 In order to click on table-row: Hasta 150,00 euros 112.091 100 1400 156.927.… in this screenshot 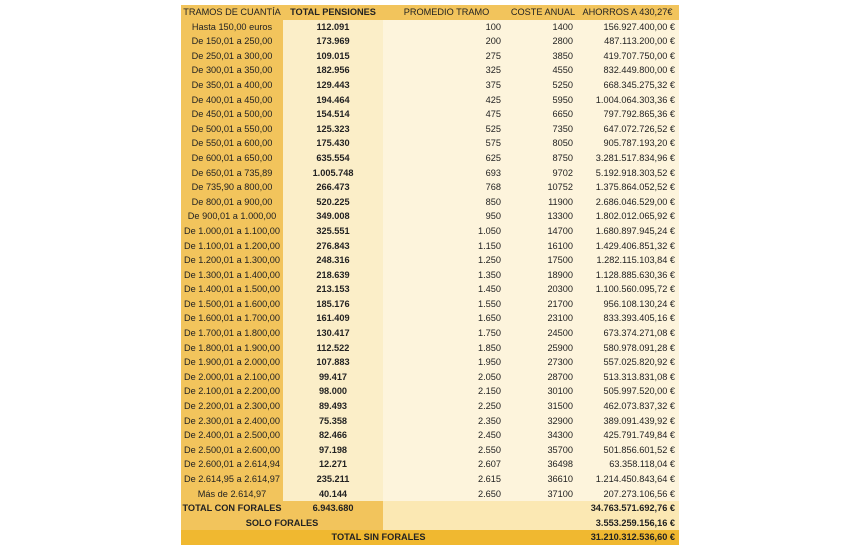, I will do `click(430, 27)`.